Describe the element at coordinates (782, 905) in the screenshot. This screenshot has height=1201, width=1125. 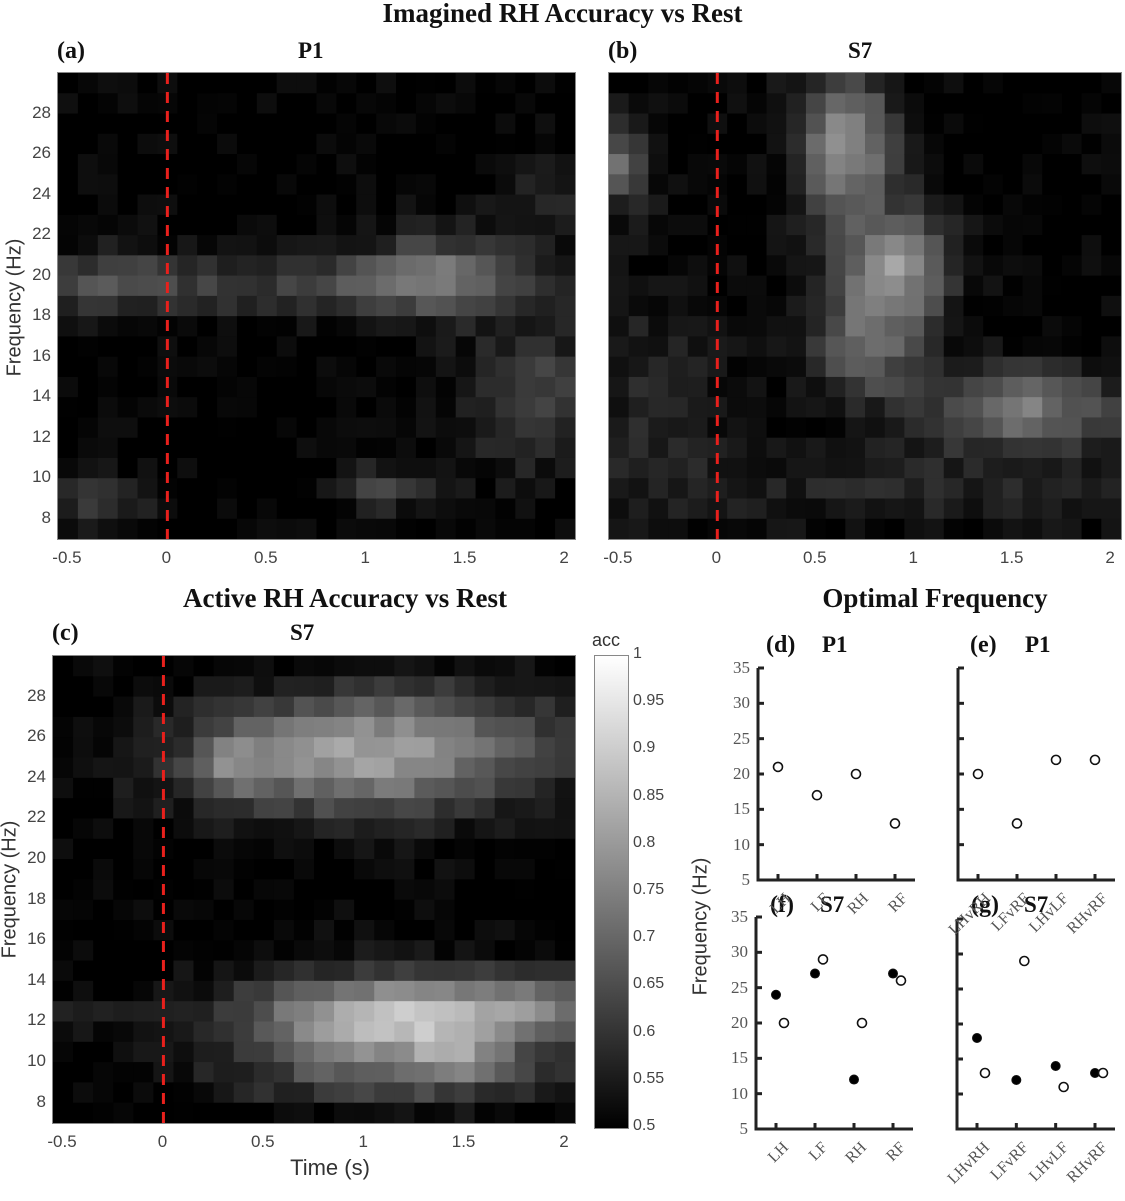
I see `panel-f-letter: (f)` at that location.